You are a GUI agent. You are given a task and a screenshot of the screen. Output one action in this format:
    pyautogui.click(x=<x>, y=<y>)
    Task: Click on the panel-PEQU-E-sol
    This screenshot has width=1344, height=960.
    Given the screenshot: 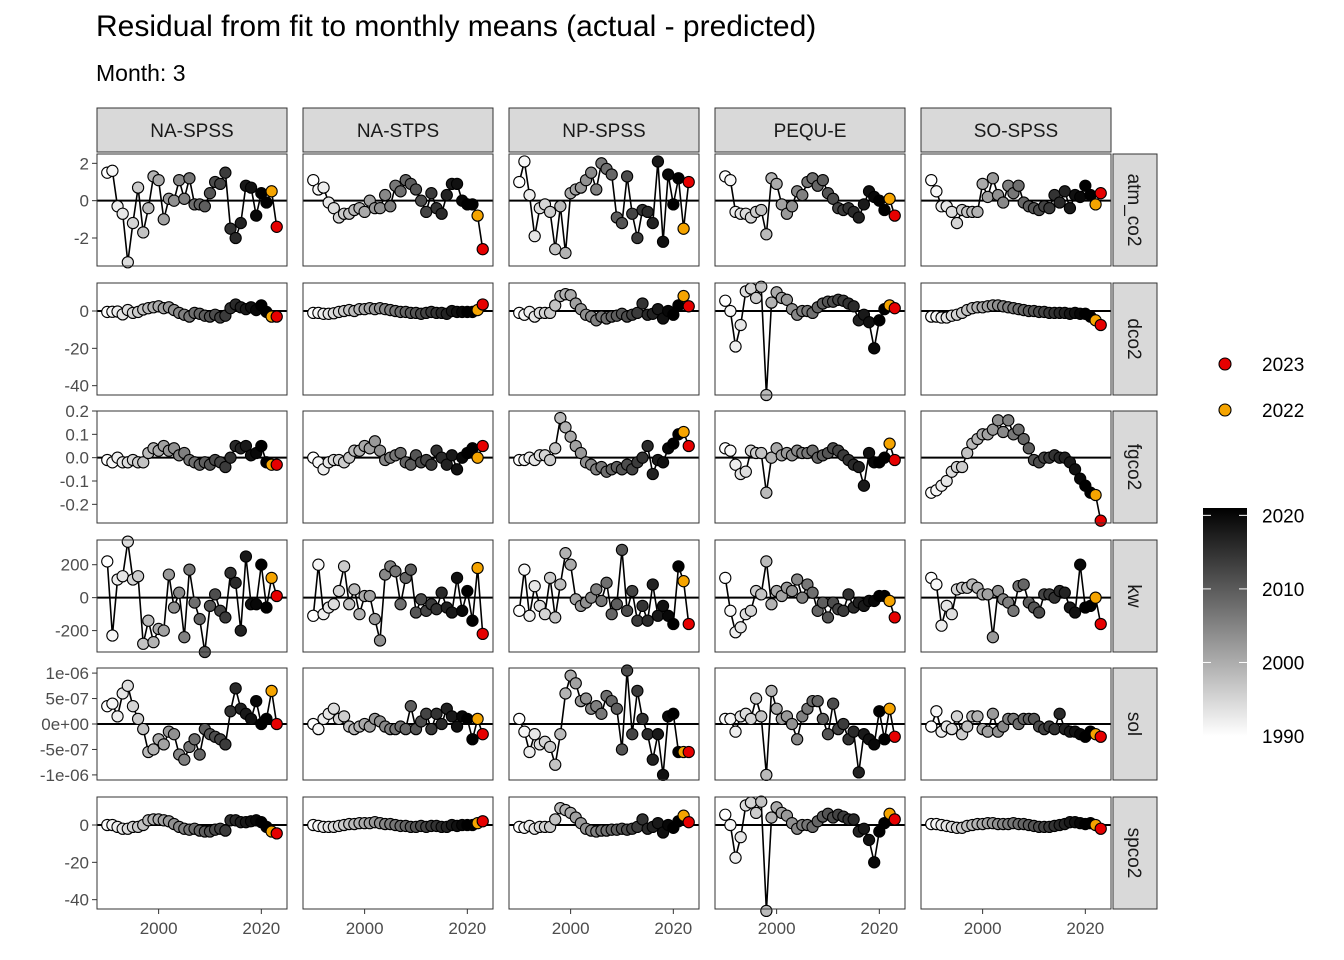 What is the action you would take?
    pyautogui.click(x=810, y=724)
    